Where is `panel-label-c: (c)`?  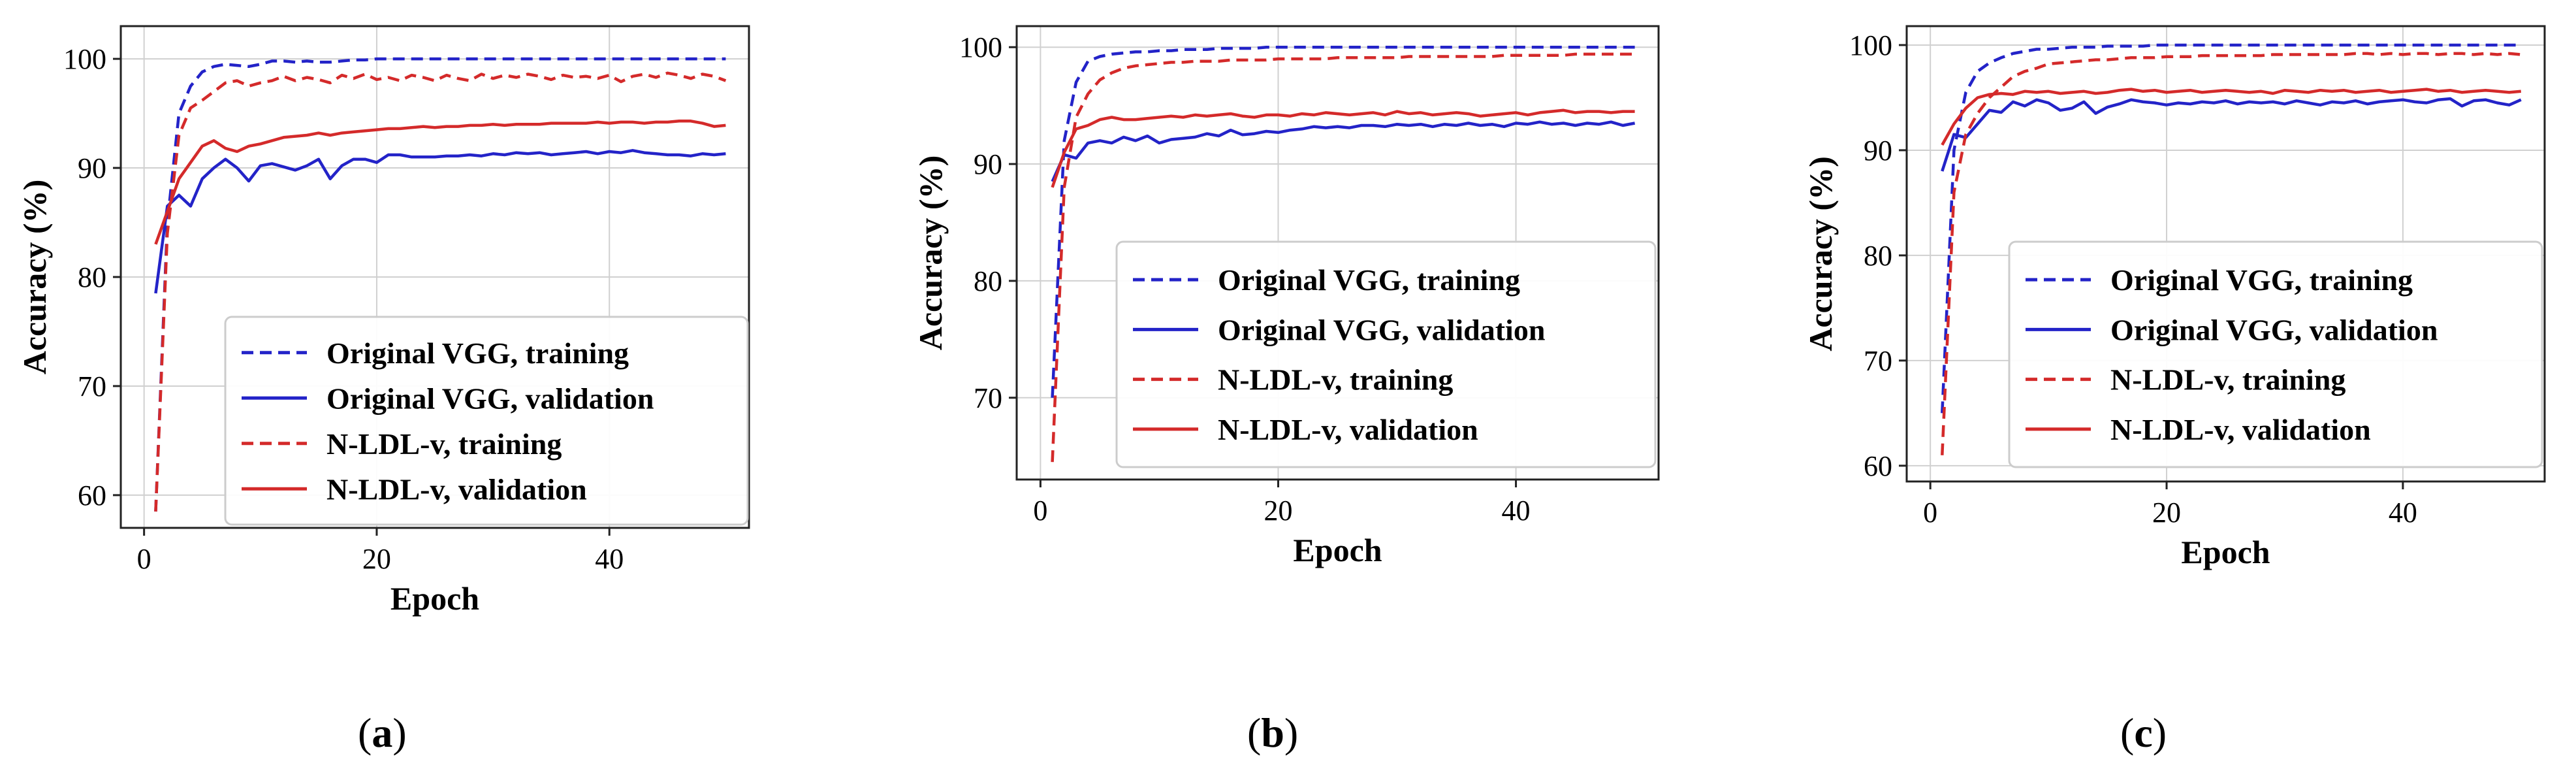 panel-label-c: (c) is located at coordinates (2144, 732).